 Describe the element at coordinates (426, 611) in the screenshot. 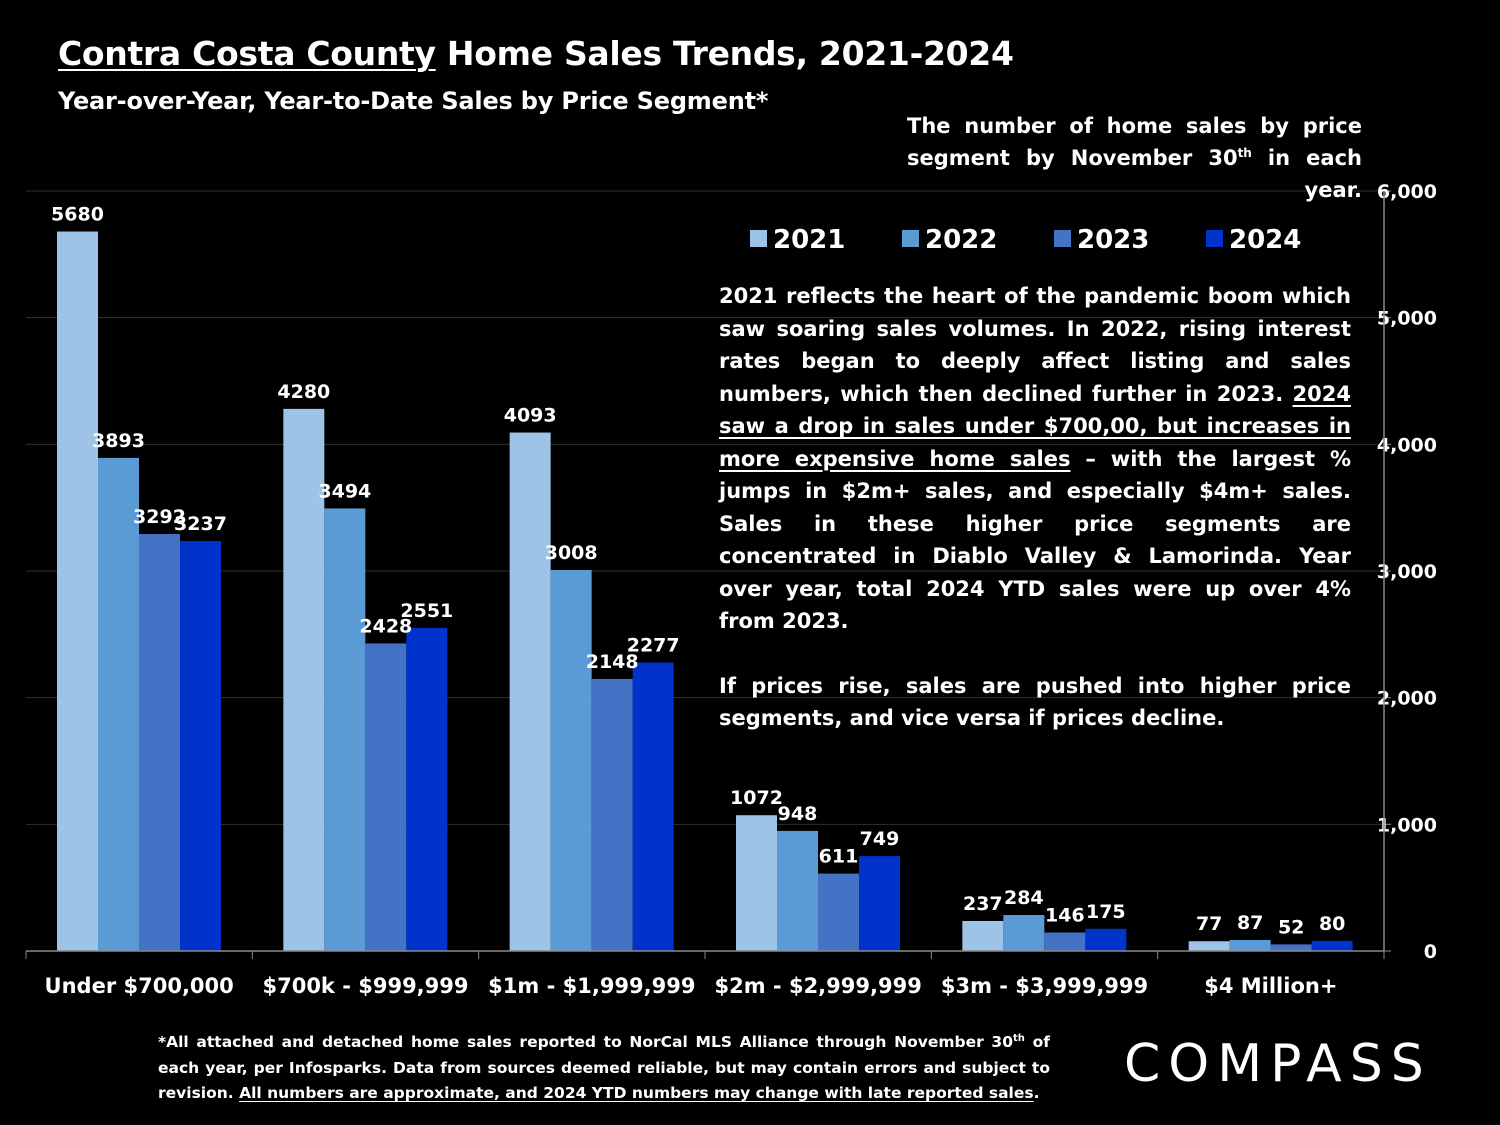

I see `data-label: 2551` at that location.